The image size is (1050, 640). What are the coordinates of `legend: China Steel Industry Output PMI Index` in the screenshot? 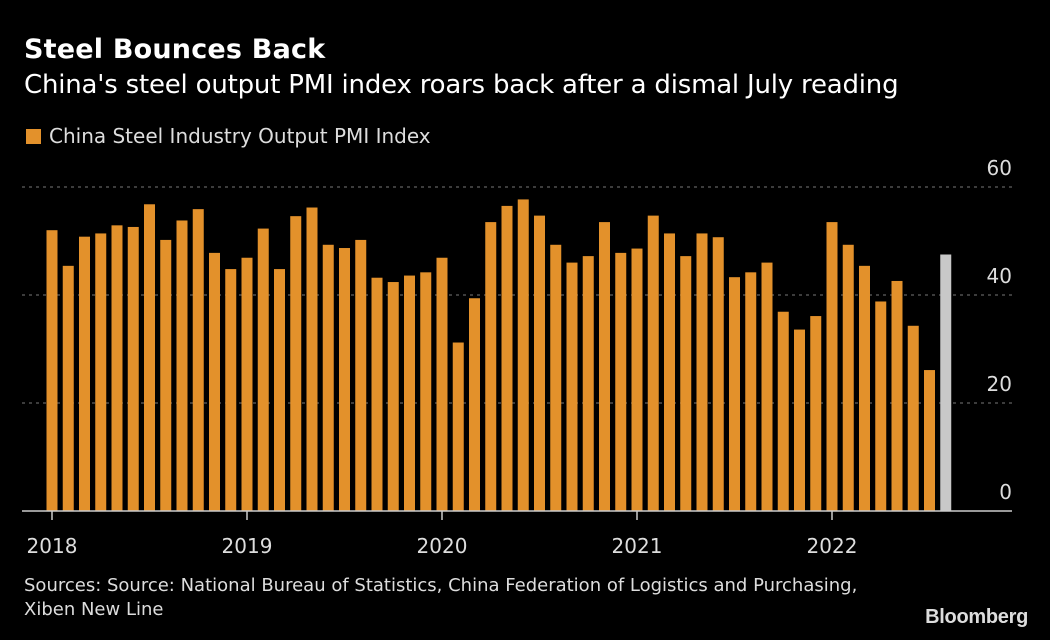 It's located at (228, 136).